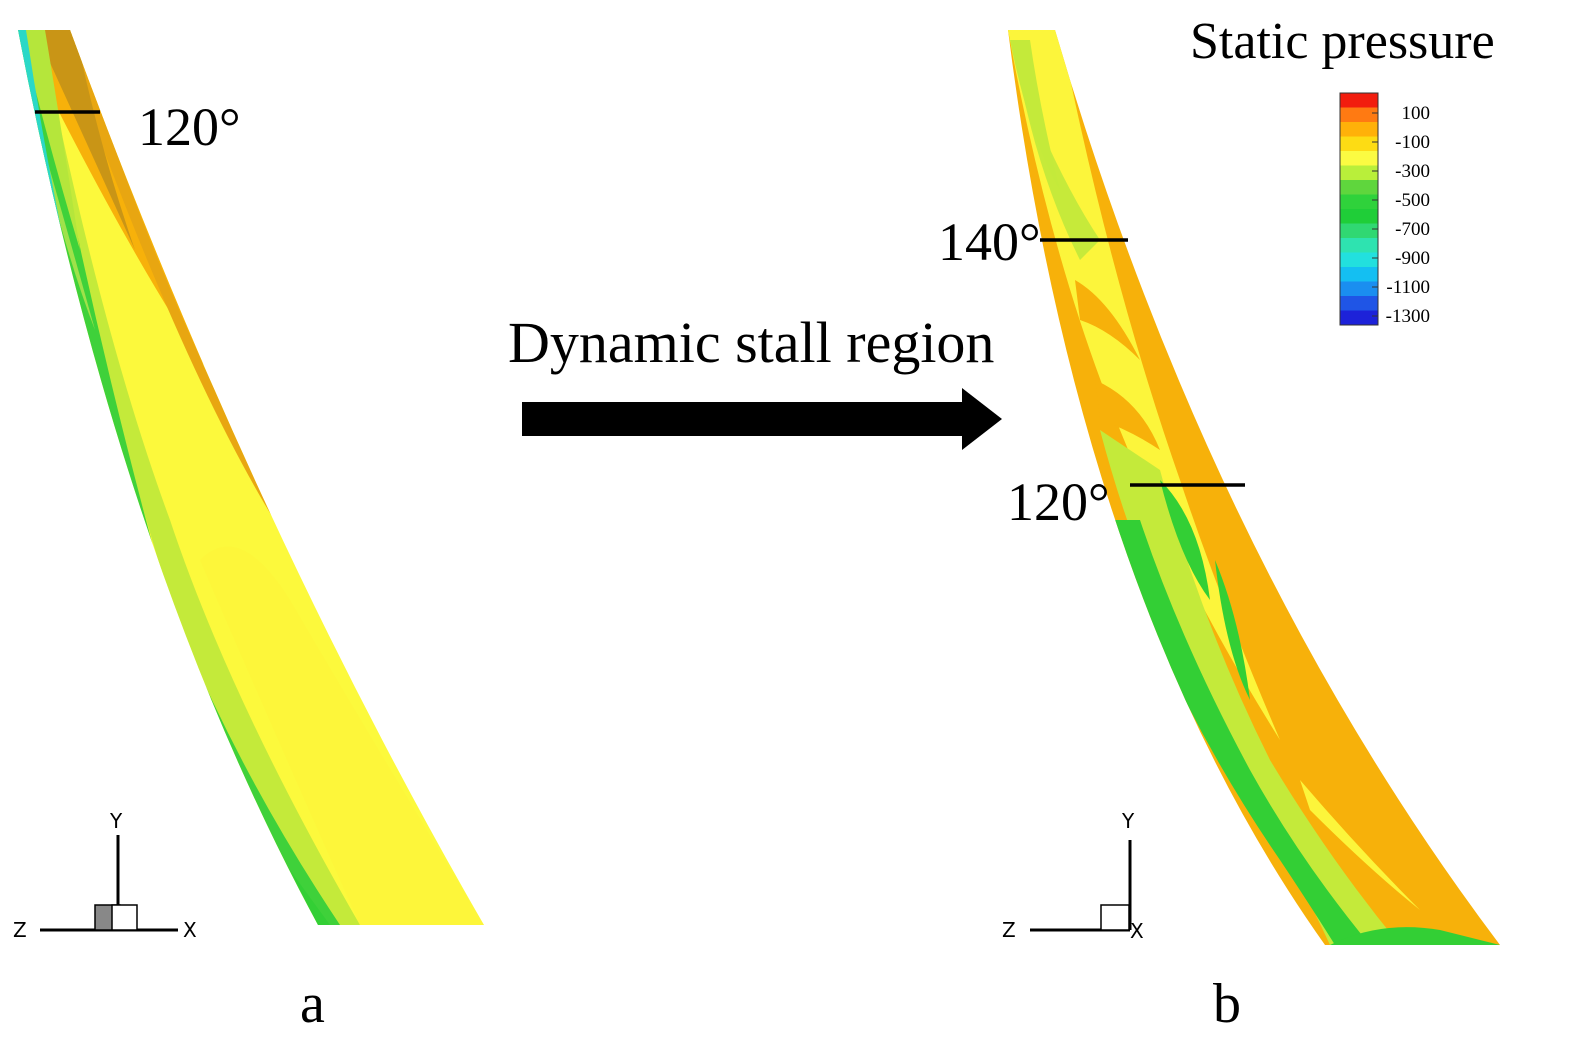  I want to click on arrow-right, so click(762, 419).